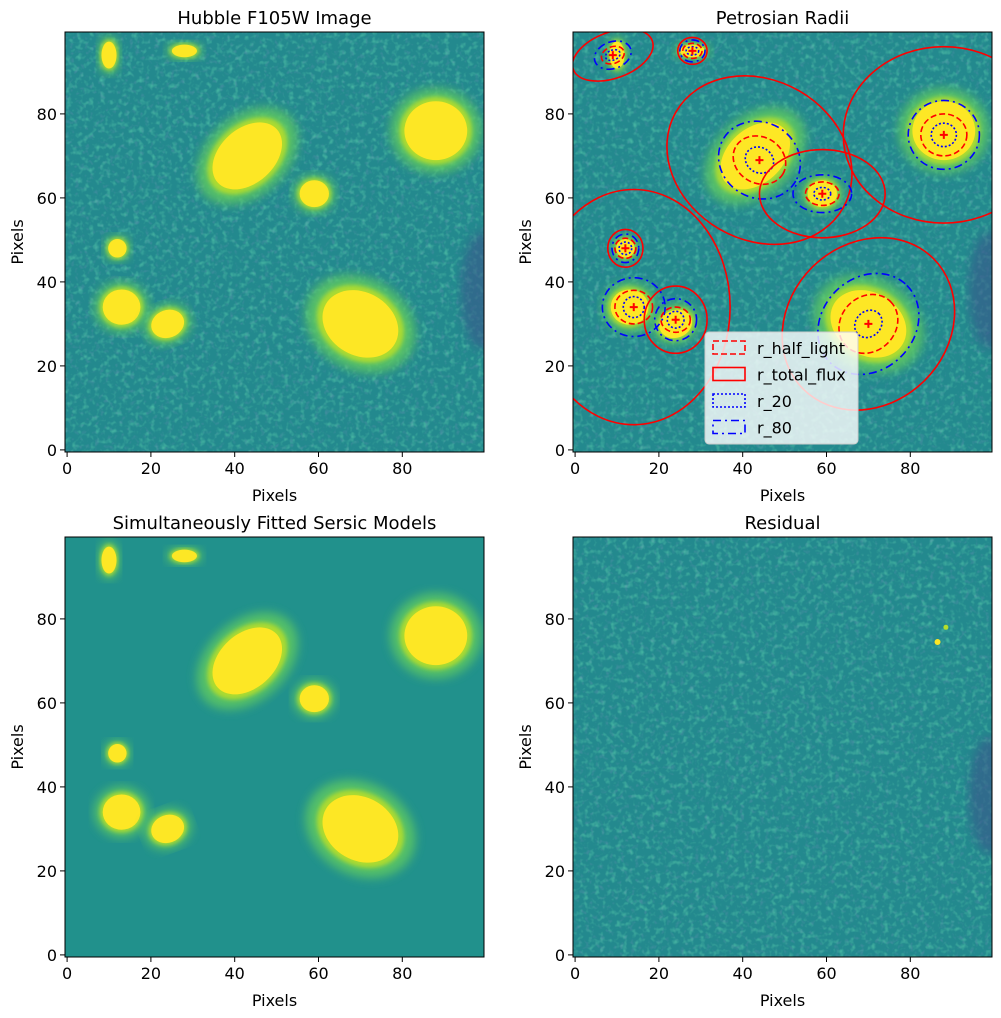 The height and width of the screenshot is (1018, 1001). I want to click on legend-label: r_total_flux, so click(801, 376).